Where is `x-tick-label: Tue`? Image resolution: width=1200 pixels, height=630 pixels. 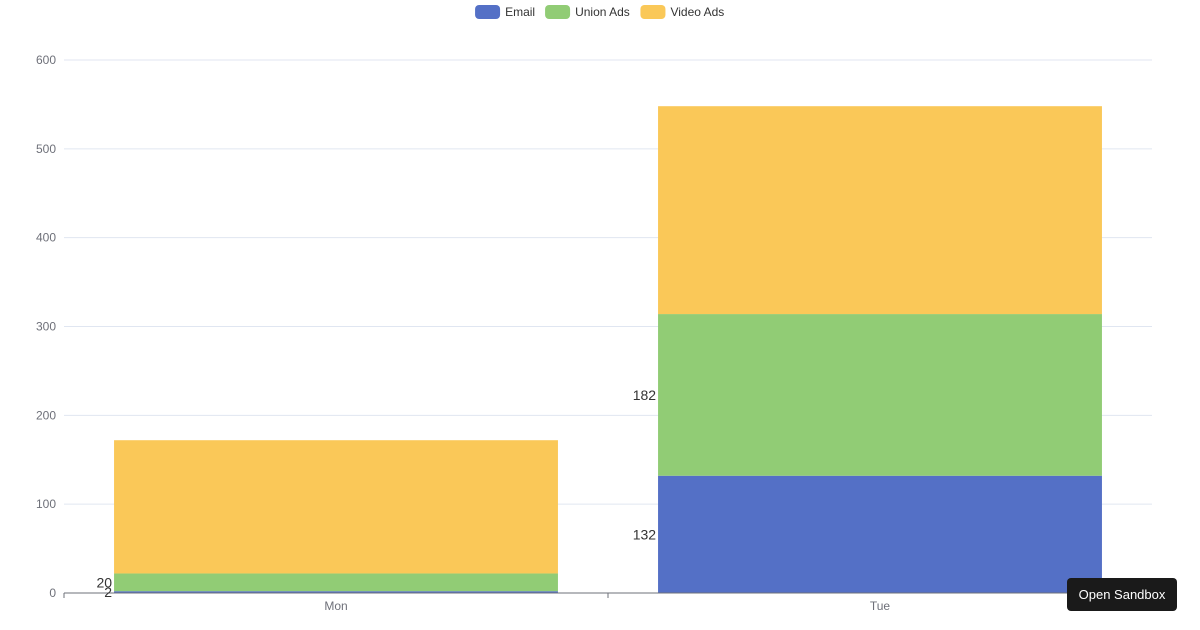 x-tick-label: Tue is located at coordinates (880, 606).